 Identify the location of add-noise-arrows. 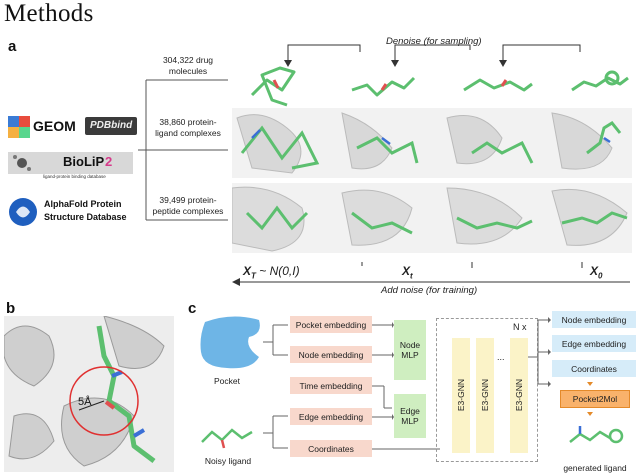
(431, 274).